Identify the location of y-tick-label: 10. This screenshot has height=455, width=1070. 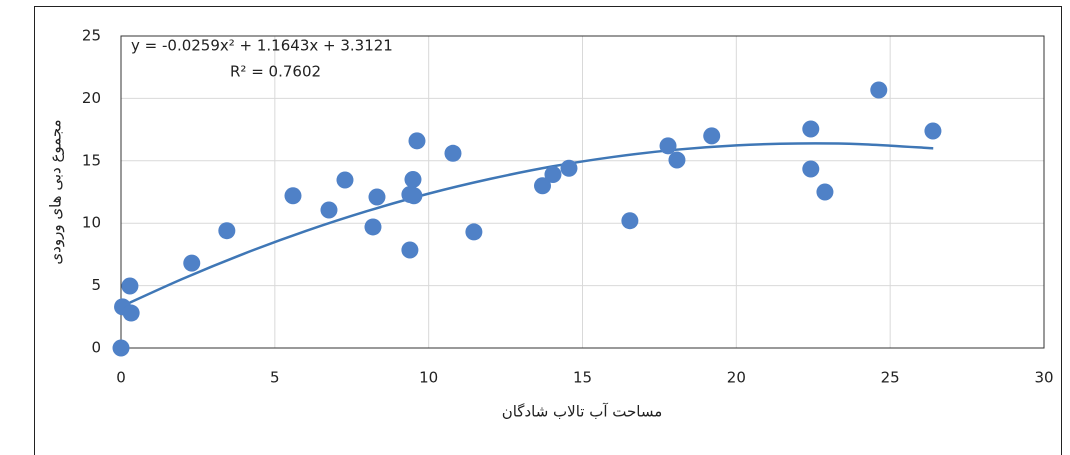
(91, 223).